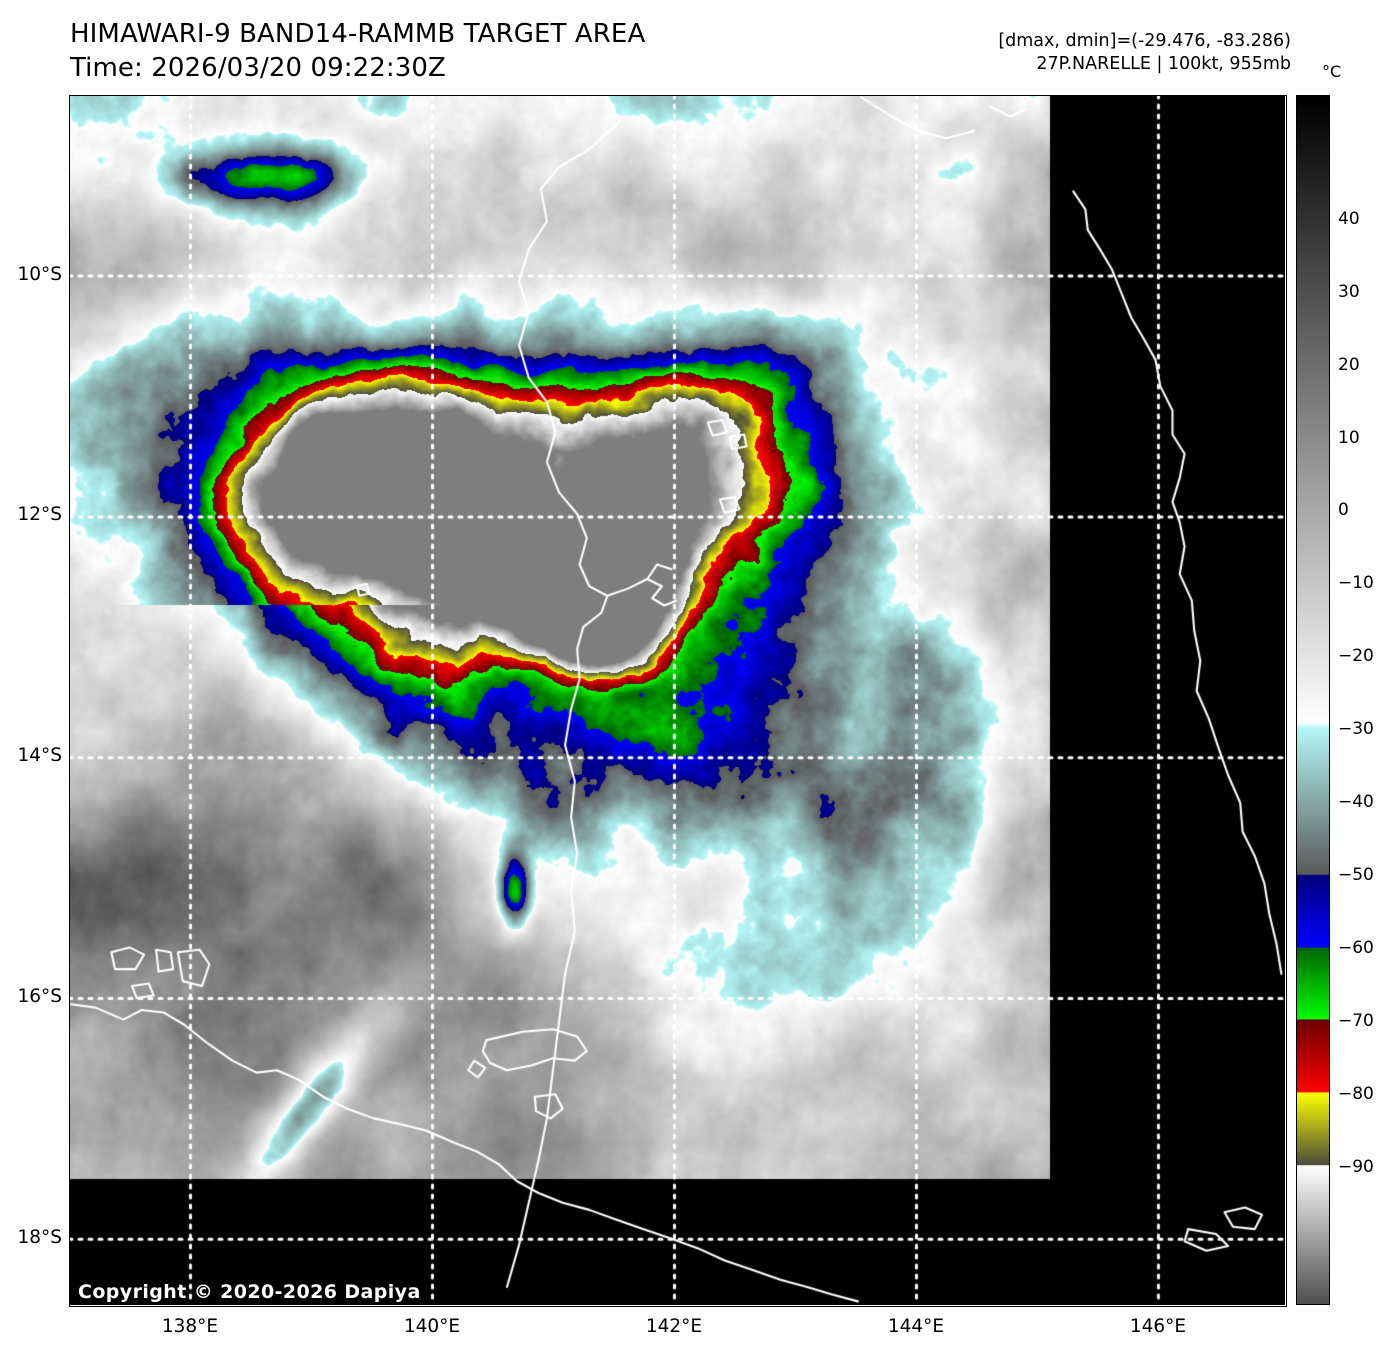 The height and width of the screenshot is (1359, 1388). What do you see at coordinates (249, 1292) in the screenshot?
I see `copyright-notice: Copyright © 2020-2026 Dapiya` at bounding box center [249, 1292].